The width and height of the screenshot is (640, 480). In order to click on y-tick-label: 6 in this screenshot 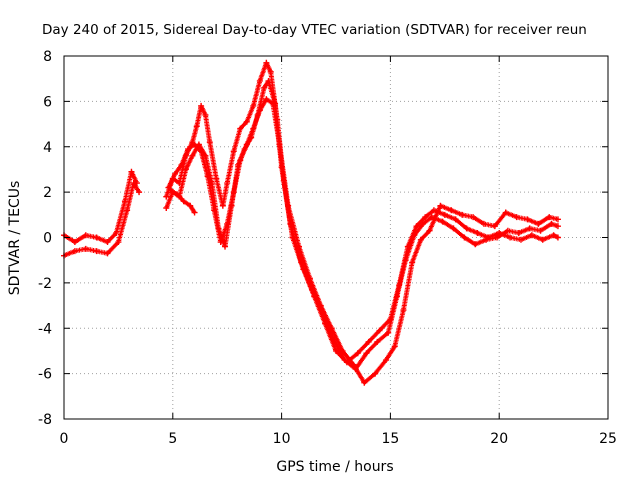, I will do `click(47, 102)`.